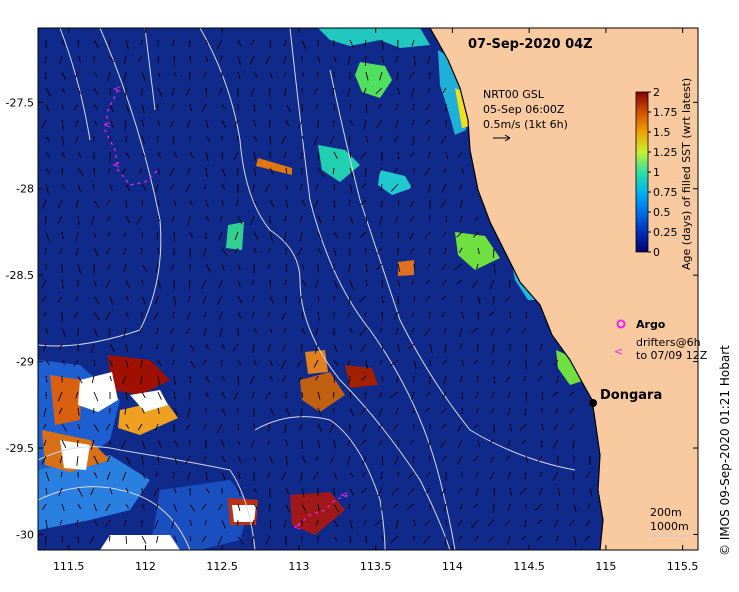 This screenshot has height=592, width=739. I want to click on patch-red-west, so click(139, 375).